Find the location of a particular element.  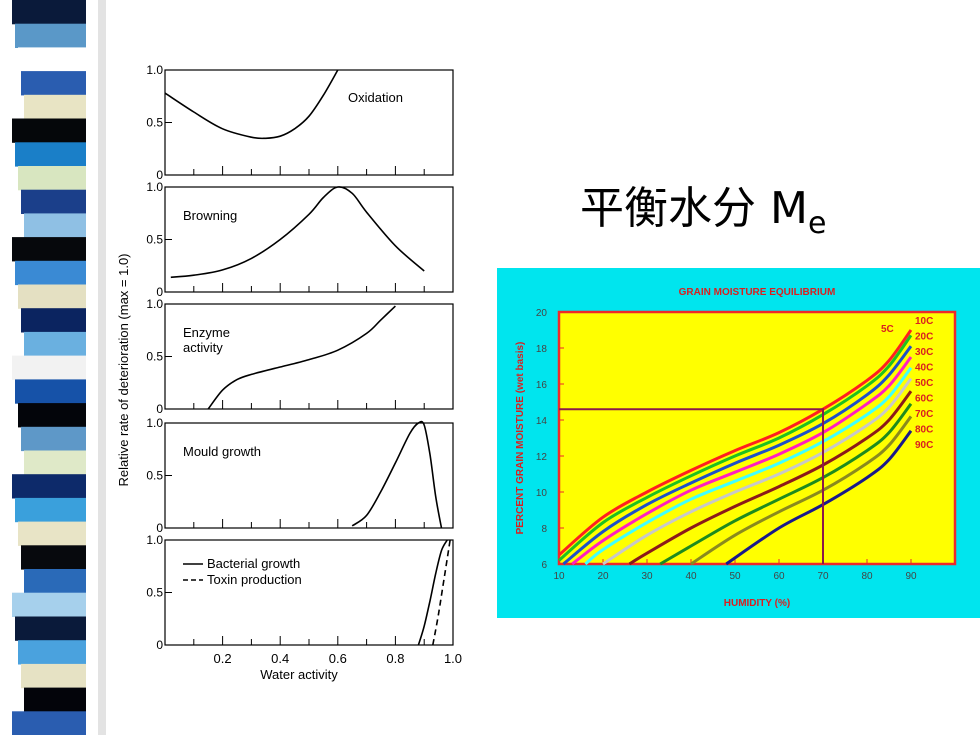

y-tick-label: 20 is located at coordinates (542, 313).